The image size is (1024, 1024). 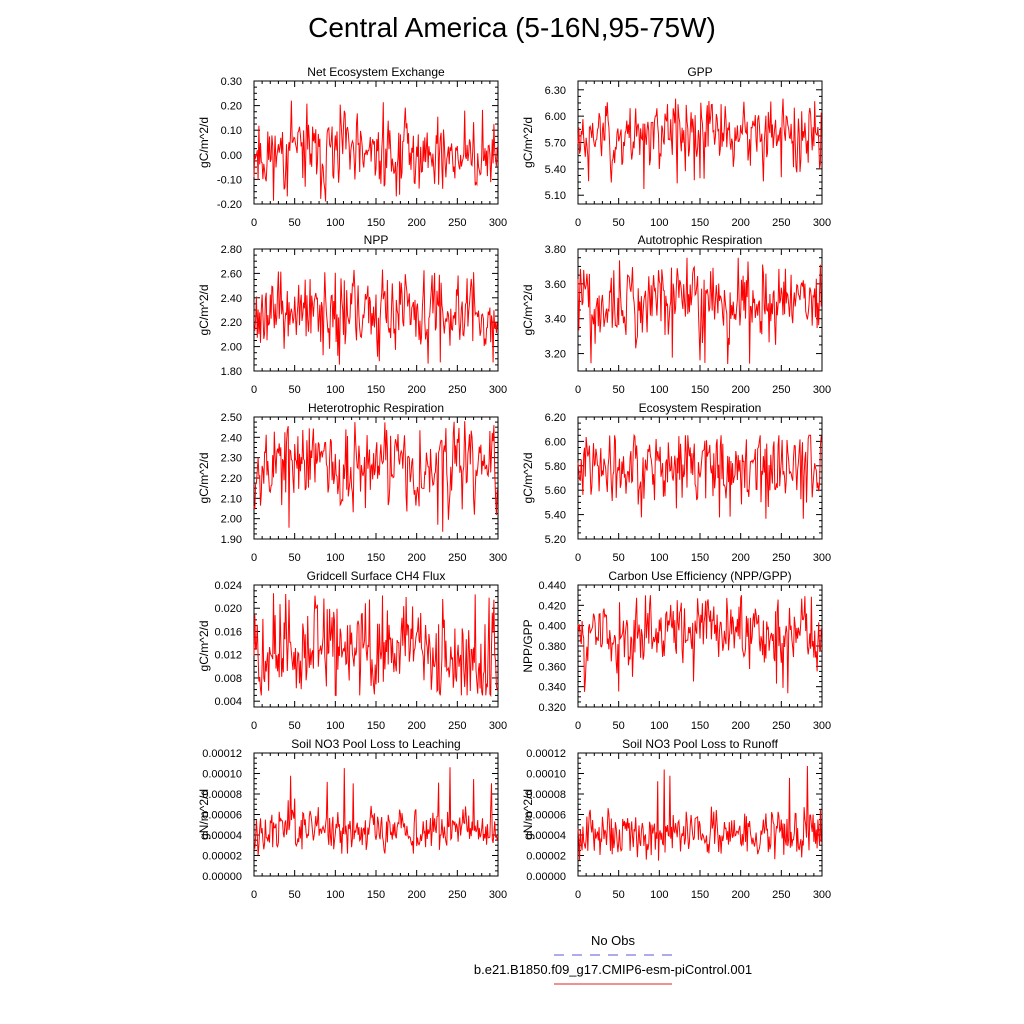 I want to click on y-tick-label: 0.00004, so click(x=546, y=836).